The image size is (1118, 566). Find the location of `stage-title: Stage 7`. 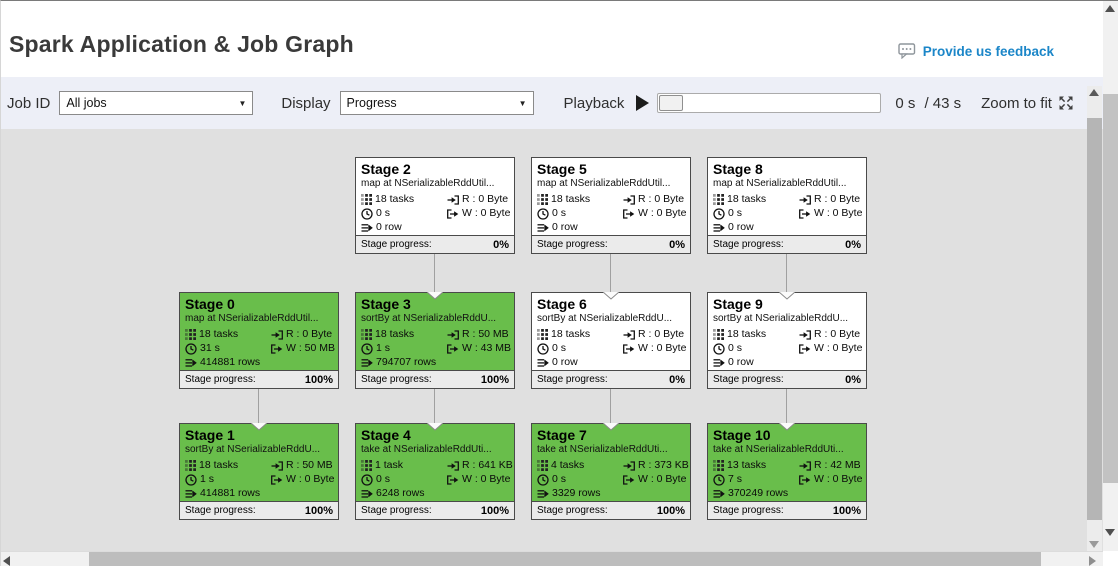

stage-title: Stage 7 is located at coordinates (562, 435).